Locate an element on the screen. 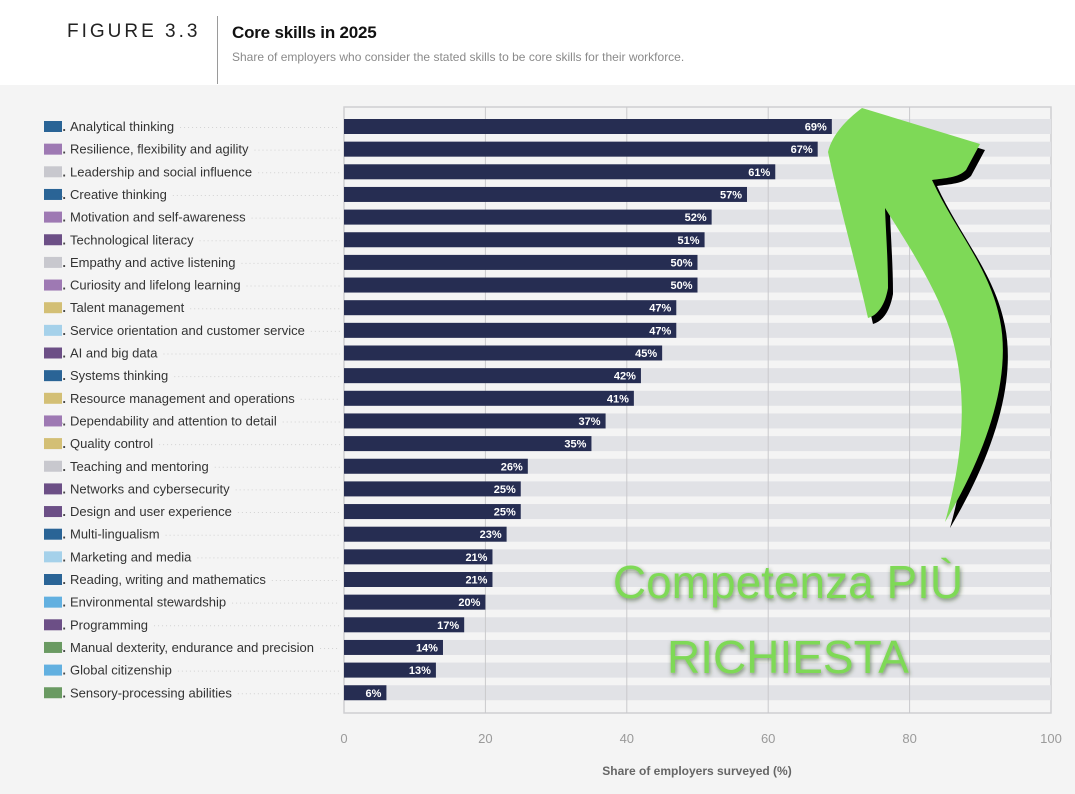 The width and height of the screenshot is (1075, 794). bar-value-label: 57% is located at coordinates (731, 195).